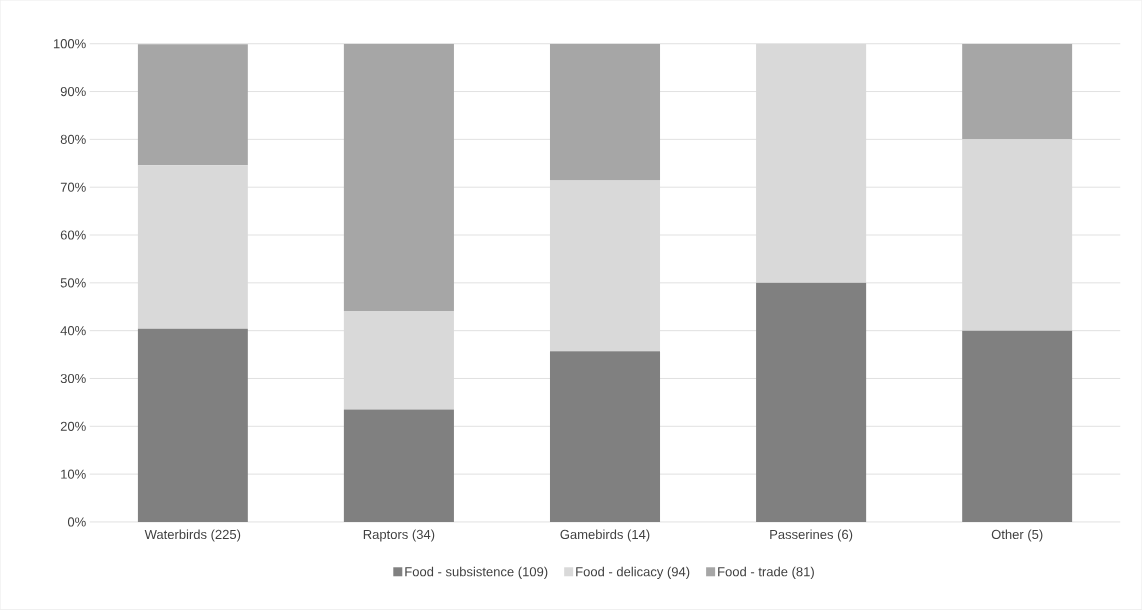  What do you see at coordinates (1017, 535) in the screenshot?
I see `x-tick-label: Other (5)` at bounding box center [1017, 535].